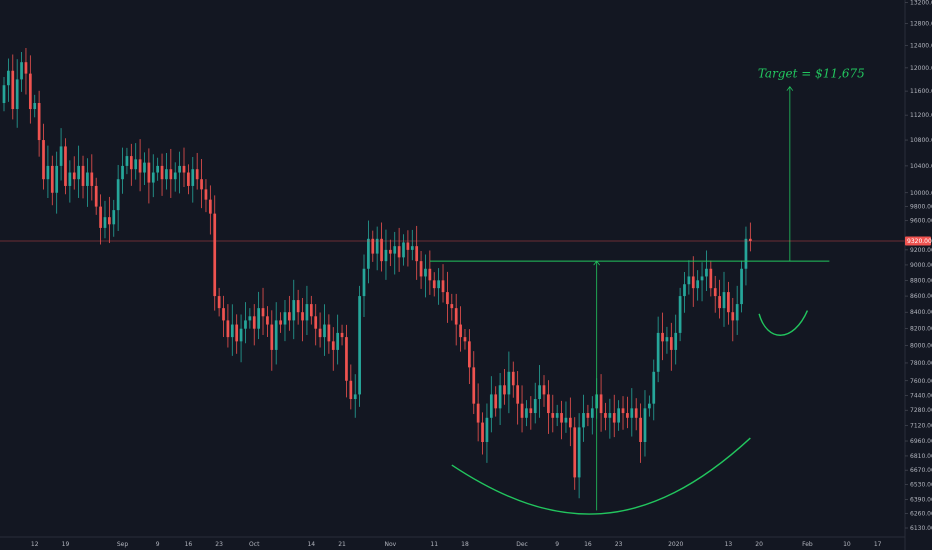 Image resolution: width=932 pixels, height=550 pixels. Describe the element at coordinates (434, 544) in the screenshot. I see `x-tick-label: 11` at that location.